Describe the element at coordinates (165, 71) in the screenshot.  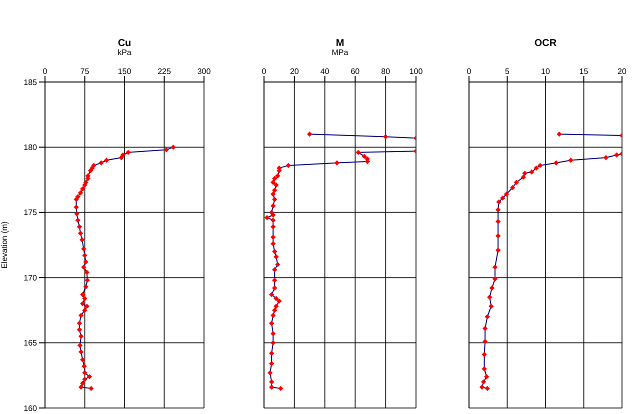
I see `x-tick-label: 225` at that location.